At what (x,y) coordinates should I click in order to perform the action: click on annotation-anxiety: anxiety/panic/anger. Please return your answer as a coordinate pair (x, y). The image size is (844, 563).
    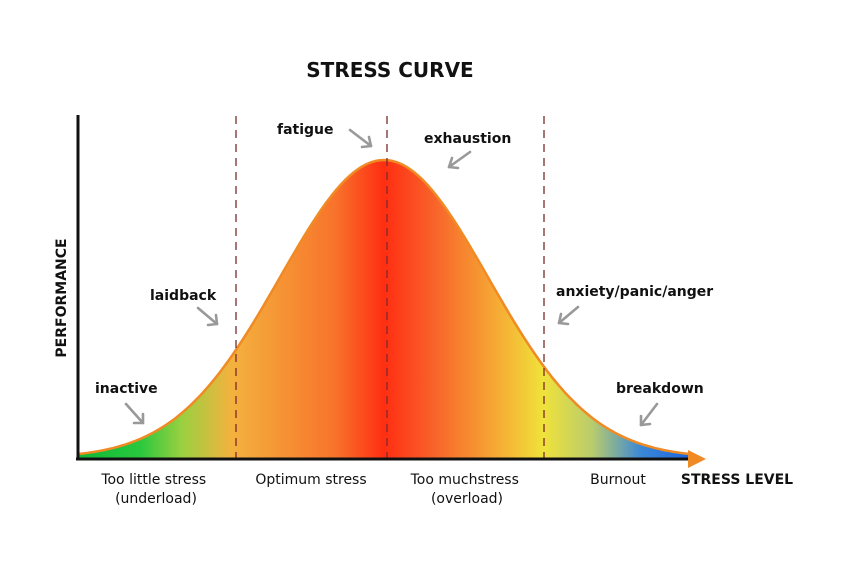
    Looking at the image, I should click on (634, 292).